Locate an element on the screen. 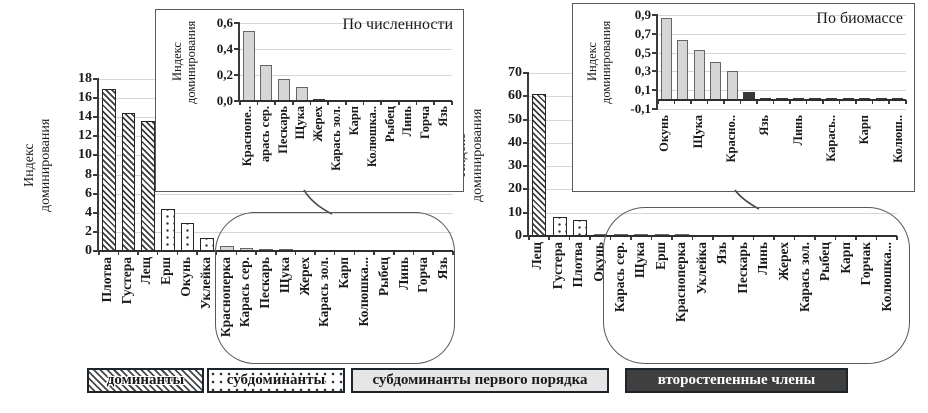 Image resolution: width=928 pixels, height=413 pixels. y-tick-label: 12 is located at coordinates (85, 136).